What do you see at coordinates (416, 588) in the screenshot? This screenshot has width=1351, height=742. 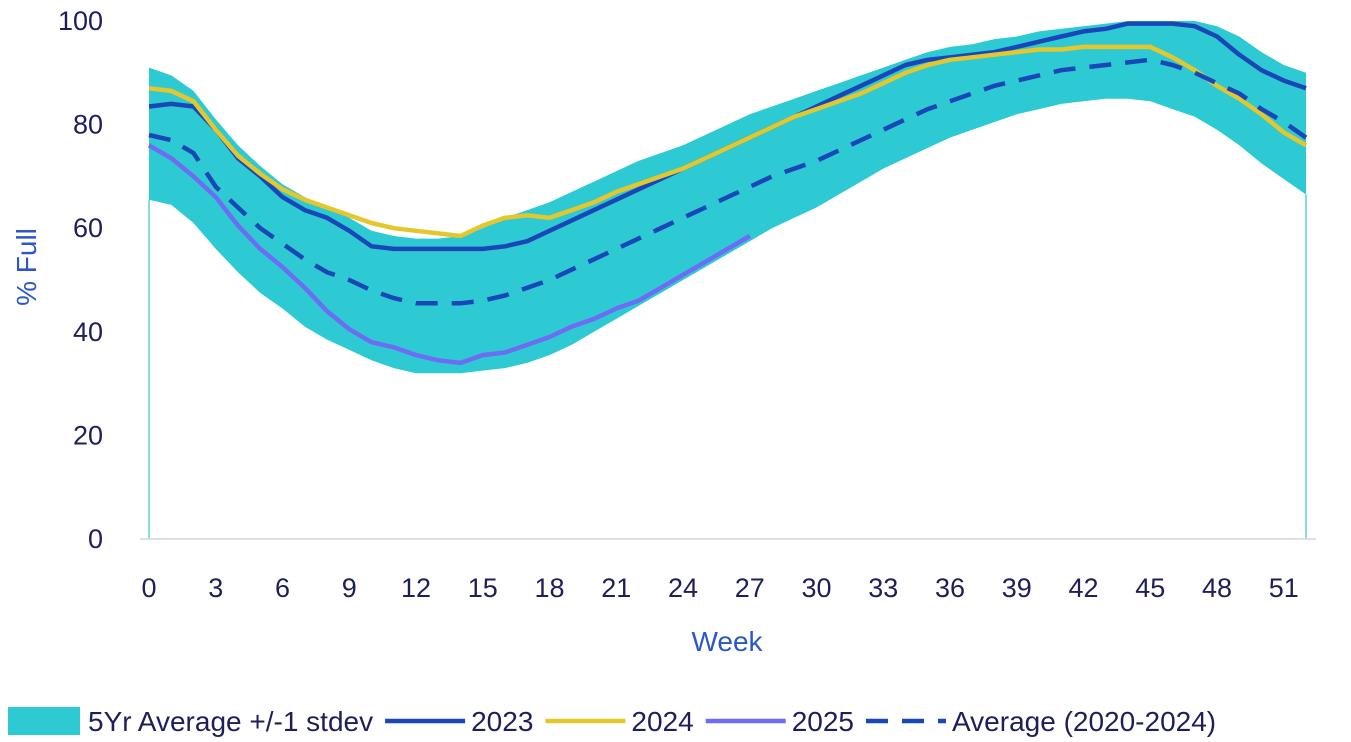 I see `x-tick-label: 12` at bounding box center [416, 588].